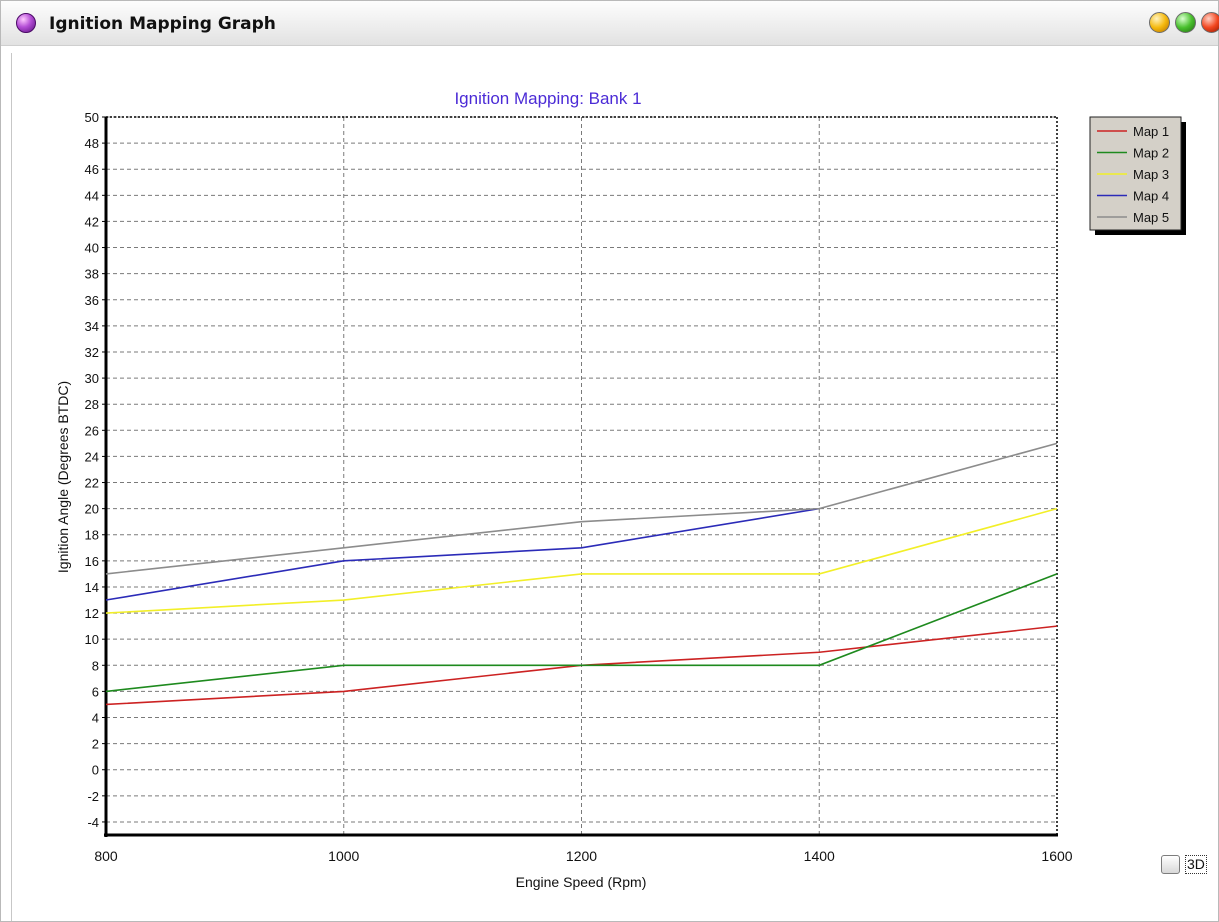  Describe the element at coordinates (95, 665) in the screenshot. I see `y-tick-label: 8` at that location.